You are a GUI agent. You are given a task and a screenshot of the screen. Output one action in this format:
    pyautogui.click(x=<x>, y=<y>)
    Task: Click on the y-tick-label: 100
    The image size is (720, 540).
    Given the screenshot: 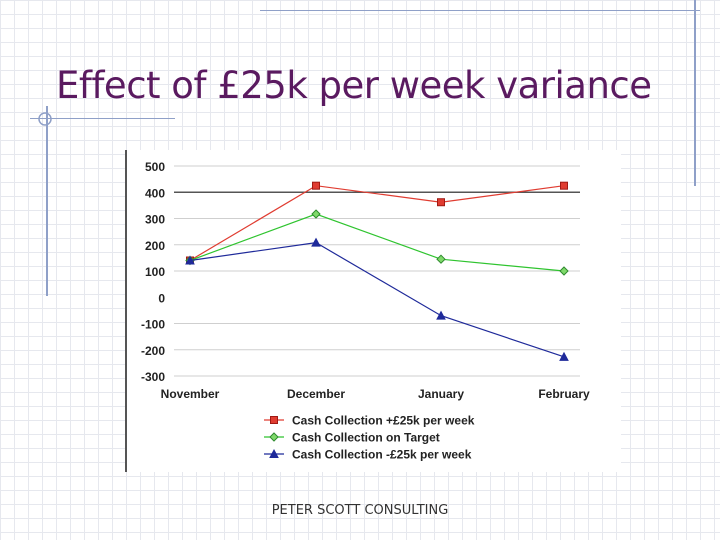 What is the action you would take?
    pyautogui.click(x=155, y=272)
    